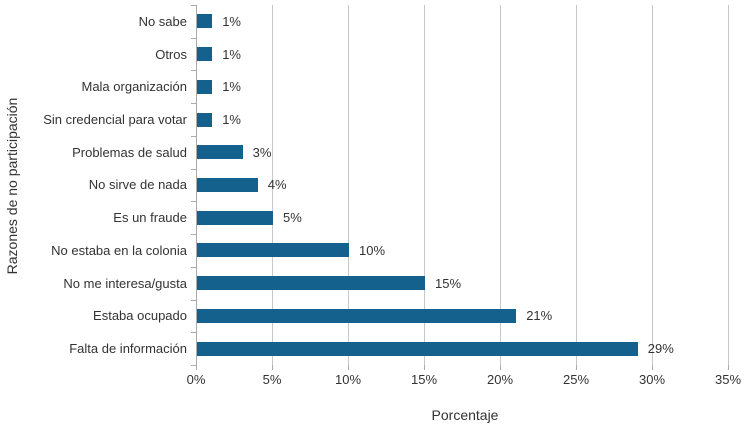 Image resolution: width=752 pixels, height=433 pixels. Describe the element at coordinates (134, 87) in the screenshot. I see `category-label: Mala organización` at that location.